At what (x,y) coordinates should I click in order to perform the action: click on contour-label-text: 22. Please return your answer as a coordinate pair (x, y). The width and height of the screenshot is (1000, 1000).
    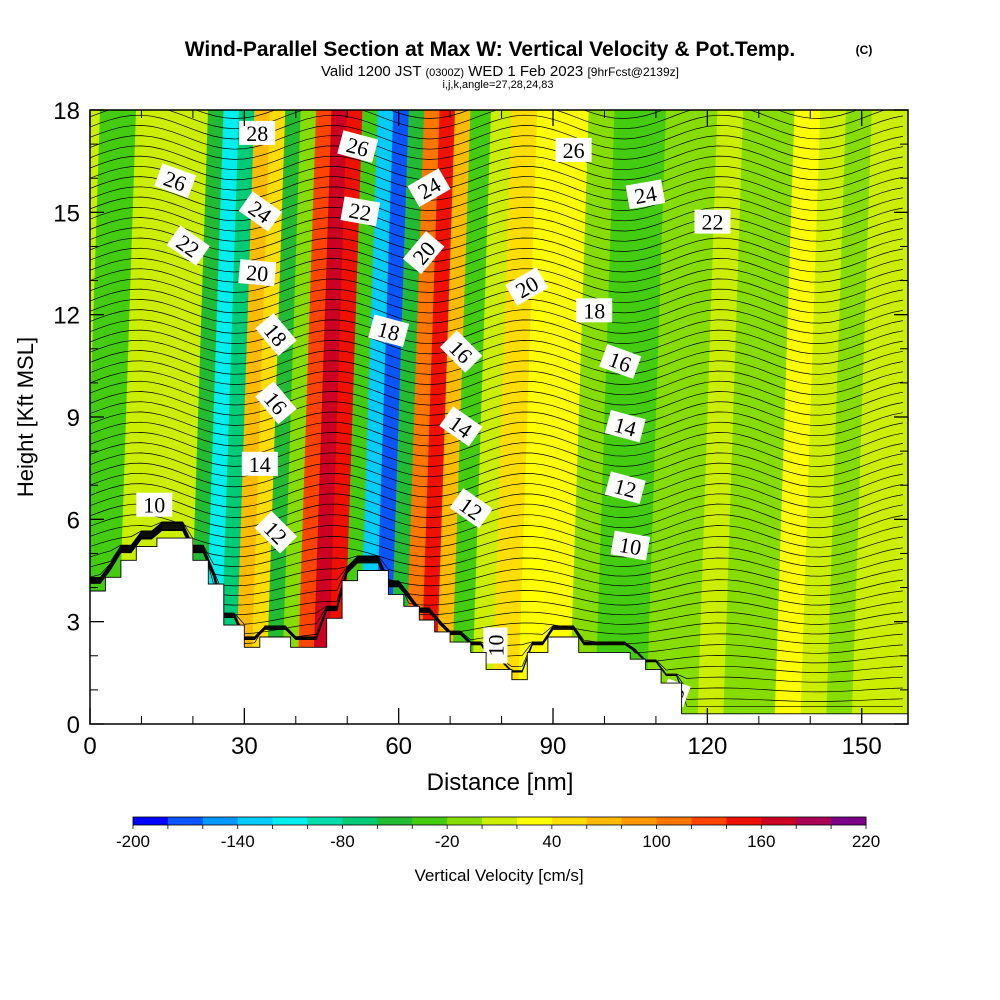
    Looking at the image, I should click on (360, 212).